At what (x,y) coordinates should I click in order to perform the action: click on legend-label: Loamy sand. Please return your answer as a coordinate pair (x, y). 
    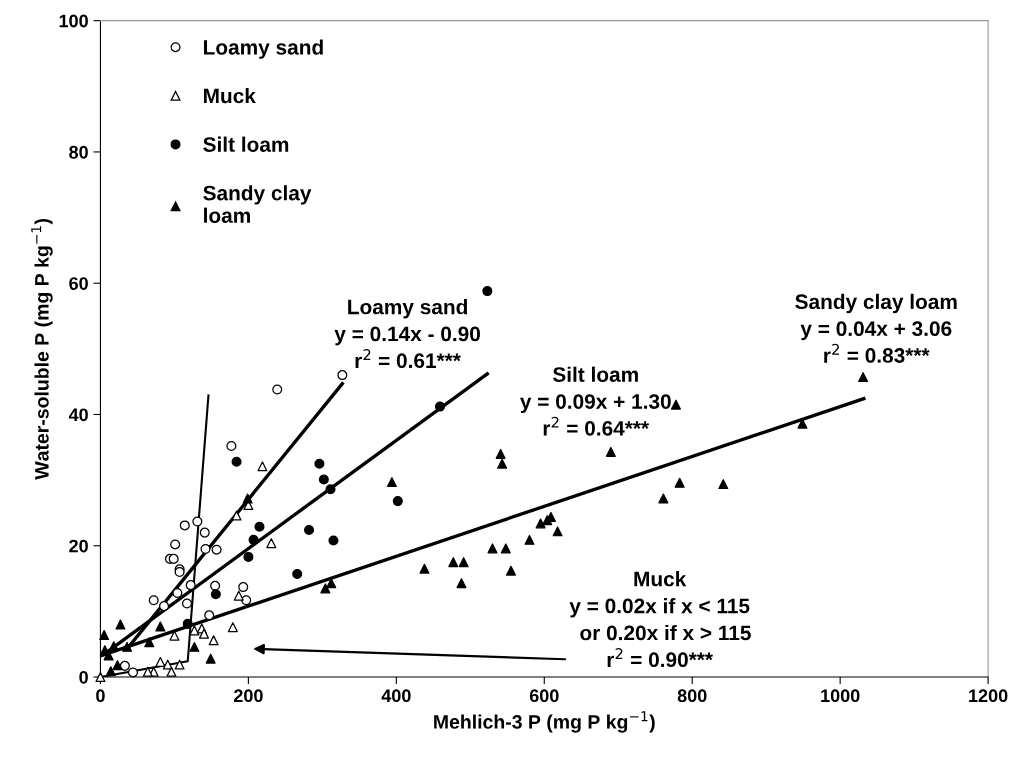
    Looking at the image, I should click on (263, 49).